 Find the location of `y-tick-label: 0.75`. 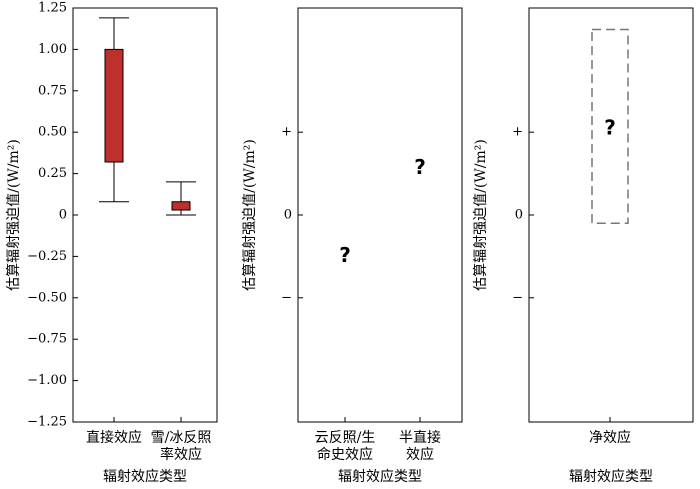

y-tick-label: 0.75 is located at coordinates (52, 90).